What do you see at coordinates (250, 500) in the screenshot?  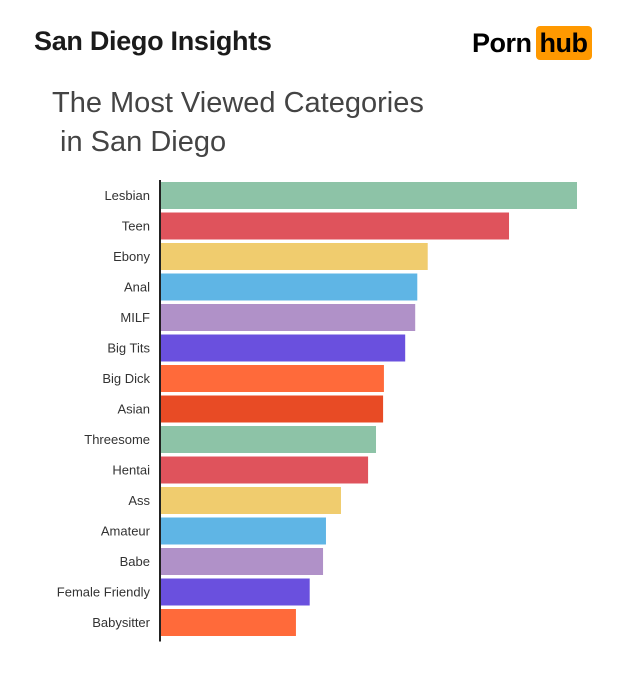 I see `bar-ass` at bounding box center [250, 500].